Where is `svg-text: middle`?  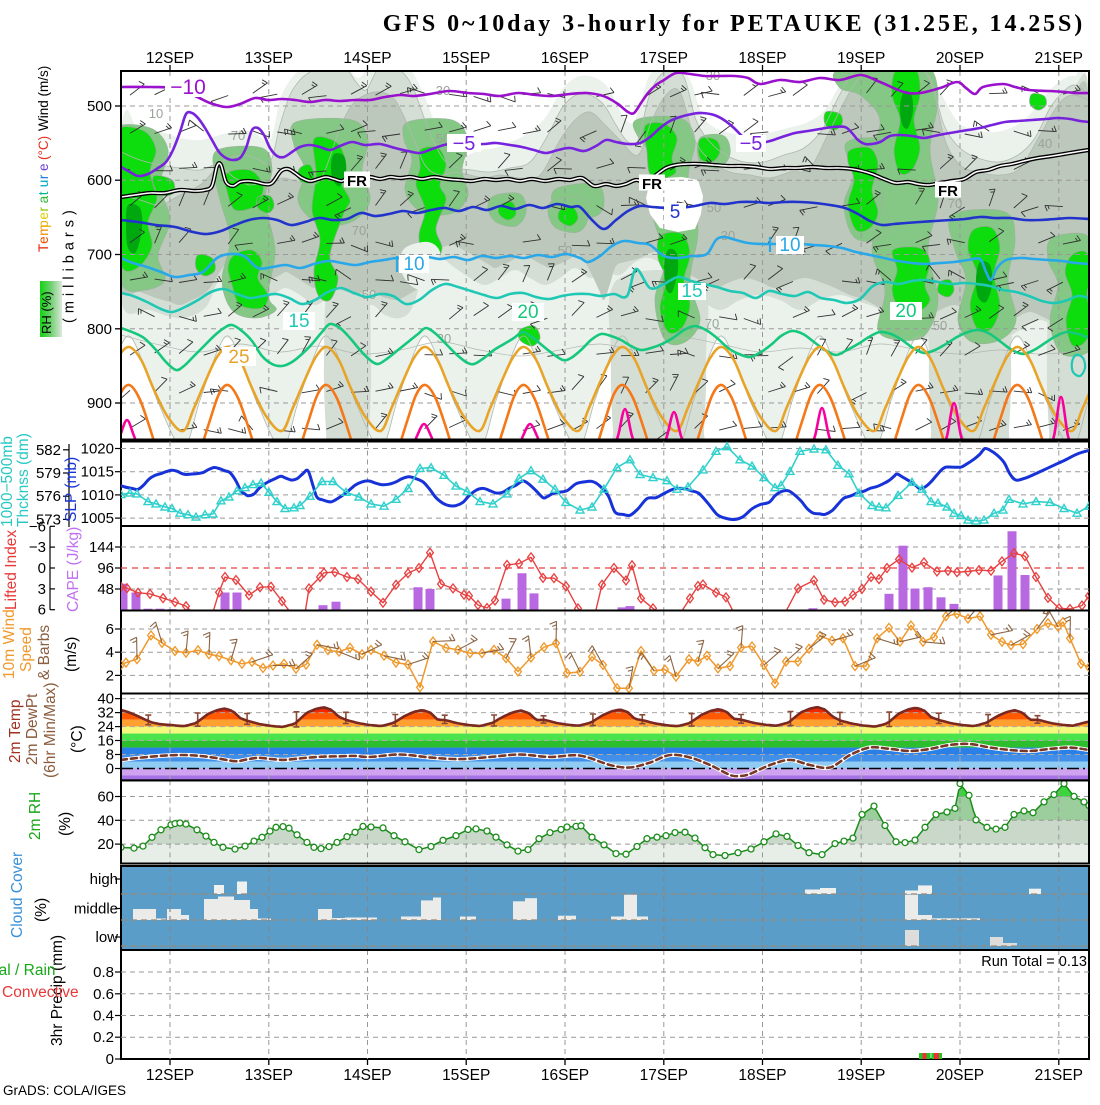
svg-text: middle is located at coordinates (96, 909).